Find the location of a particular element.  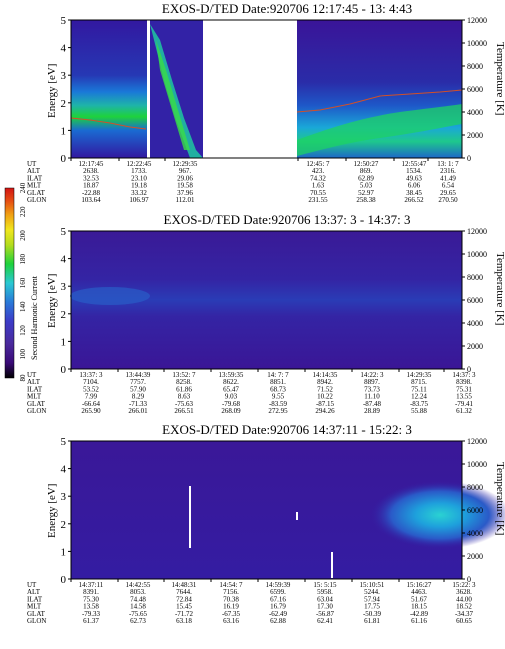

panel-3-ephemeris-value: 70.38 is located at coordinates (231, 599).